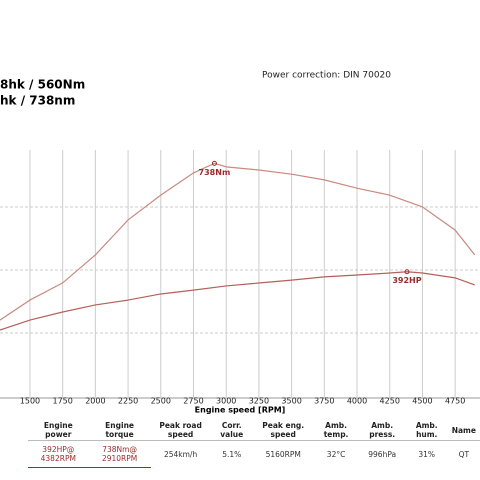  What do you see at coordinates (390, 401) in the screenshot?
I see `x-tick-label: 4250` at bounding box center [390, 401].